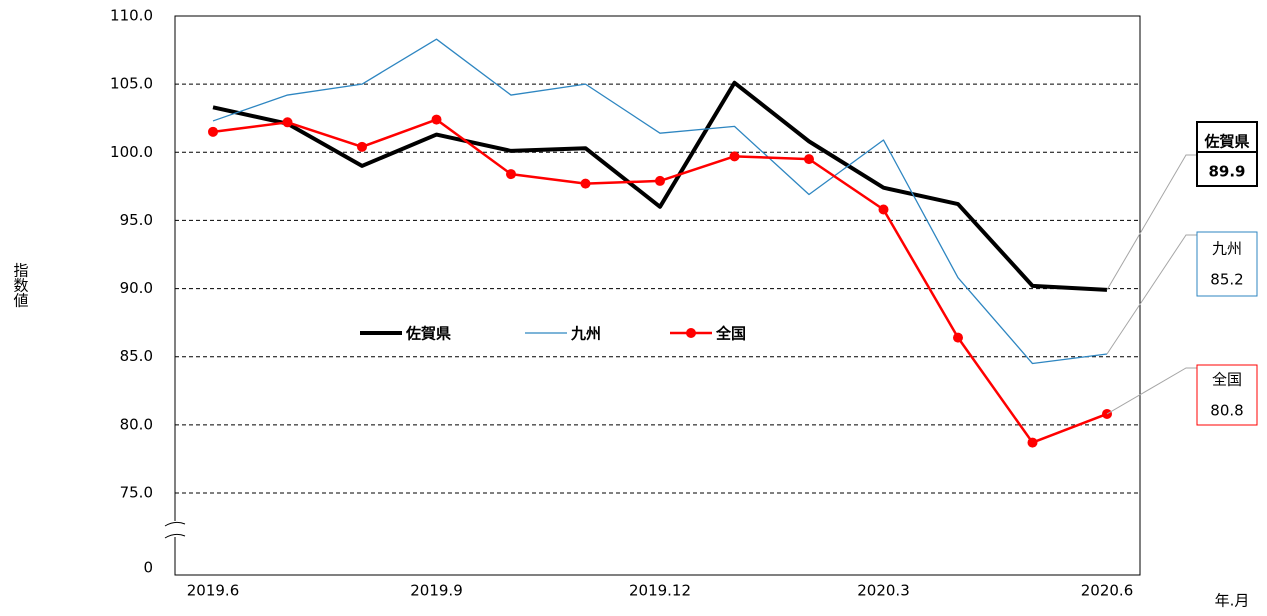 The height and width of the screenshot is (616, 1267). What do you see at coordinates (131, 84) in the screenshot?
I see `y-tick-label: 105.0` at bounding box center [131, 84].